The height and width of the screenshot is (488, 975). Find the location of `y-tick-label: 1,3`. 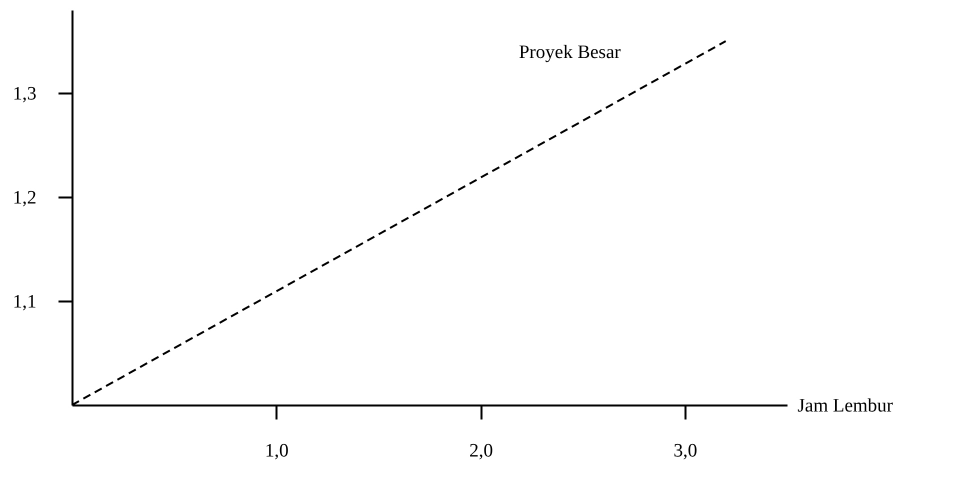

y-tick-label: 1,3 is located at coordinates (24, 94).